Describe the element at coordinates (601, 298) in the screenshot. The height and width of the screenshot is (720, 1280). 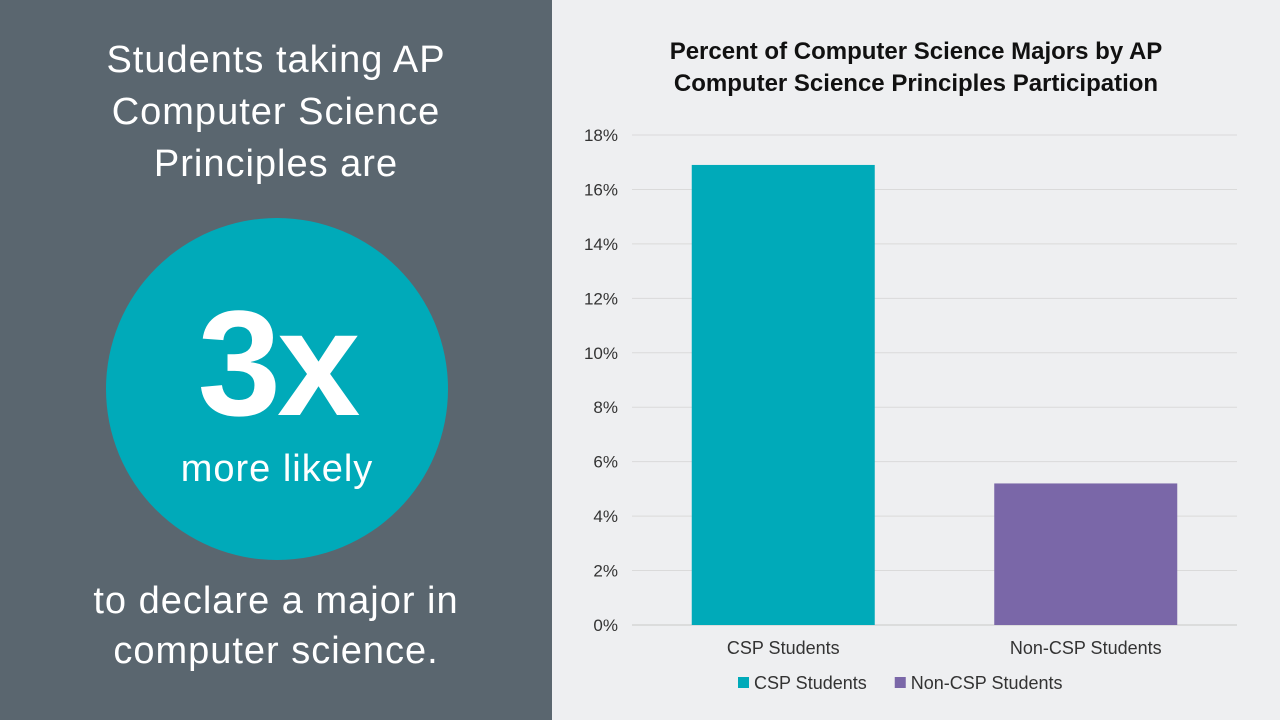
I see `y-tick-label: 12%` at that location.